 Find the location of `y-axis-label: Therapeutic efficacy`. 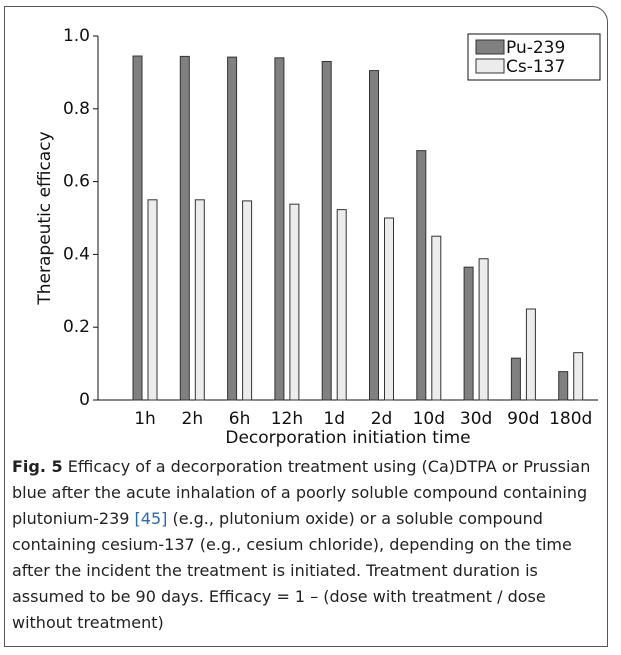

y-axis-label: Therapeutic efficacy is located at coordinates (45, 218).